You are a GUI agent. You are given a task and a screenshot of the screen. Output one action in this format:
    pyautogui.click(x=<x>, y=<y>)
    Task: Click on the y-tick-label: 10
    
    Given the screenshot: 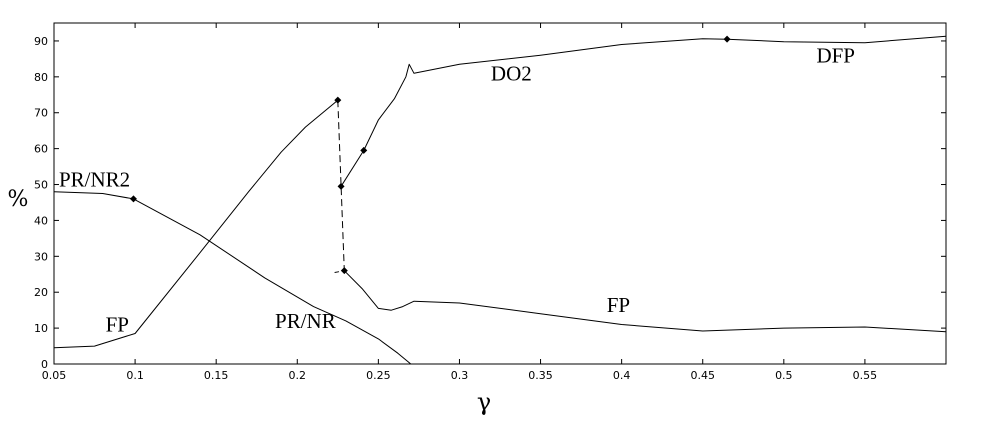 What is the action you would take?
    pyautogui.click(x=41, y=328)
    